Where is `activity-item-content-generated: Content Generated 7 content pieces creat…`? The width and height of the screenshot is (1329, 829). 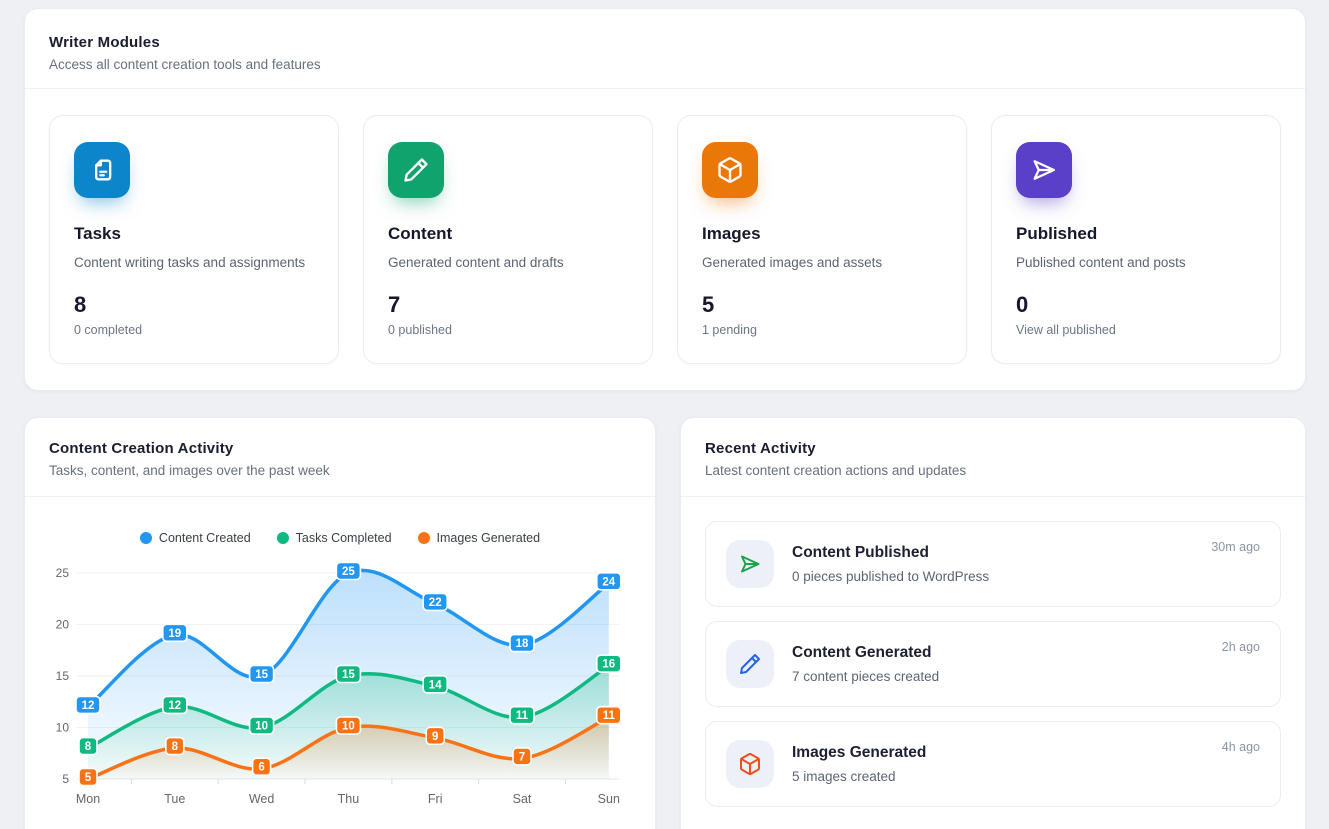 activity-item-content-generated: Content Generated 7 content pieces creat… is located at coordinates (993, 664).